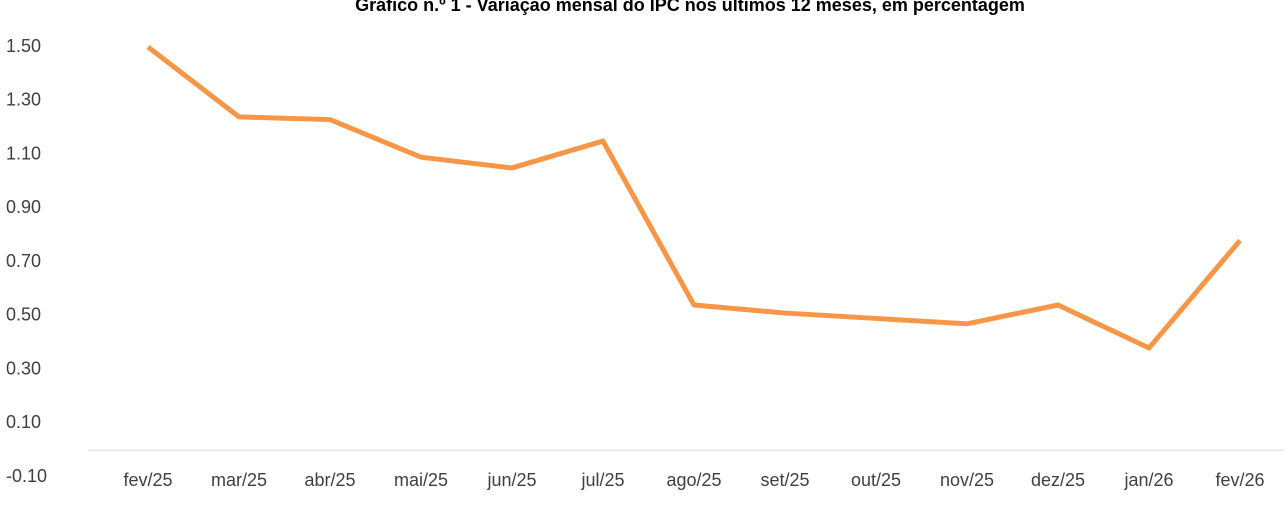  I want to click on y-tick-label: 0.30, so click(23, 368).